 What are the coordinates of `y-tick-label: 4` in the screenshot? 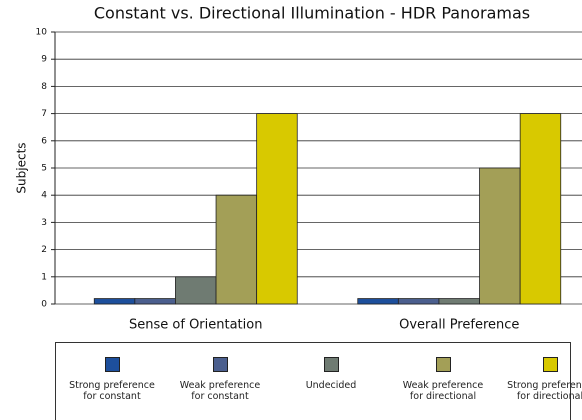 It's located at (44, 196).